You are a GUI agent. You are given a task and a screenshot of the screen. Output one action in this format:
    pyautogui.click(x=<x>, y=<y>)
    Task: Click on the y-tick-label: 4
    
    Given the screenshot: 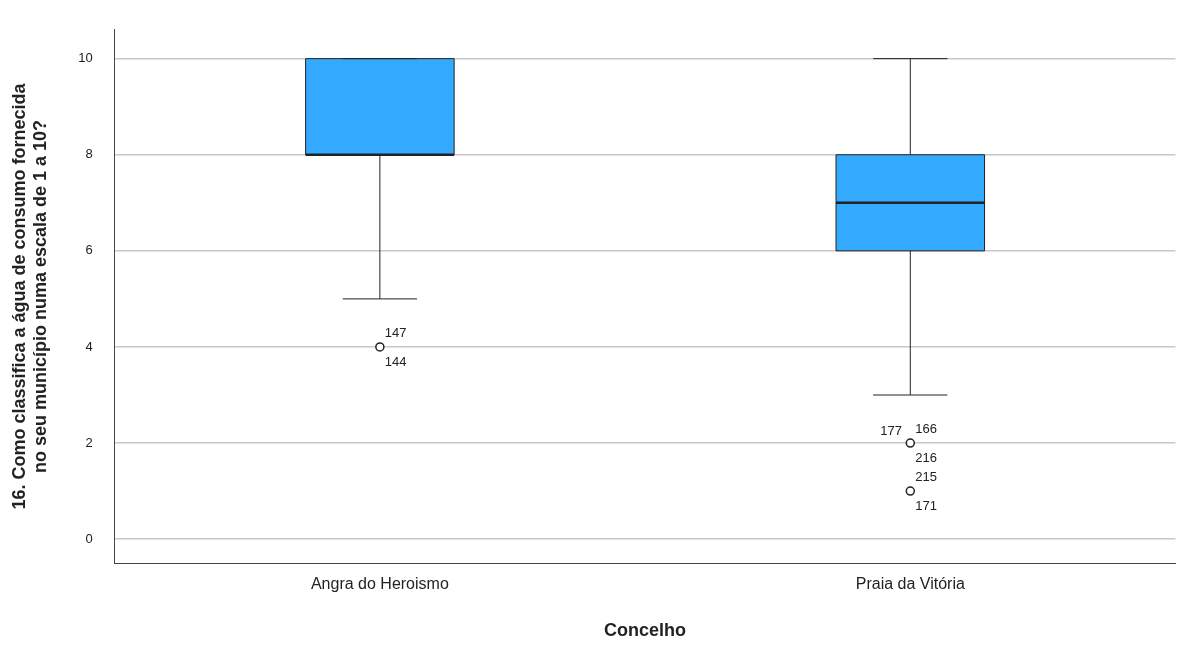 What is the action you would take?
    pyautogui.click(x=89, y=346)
    